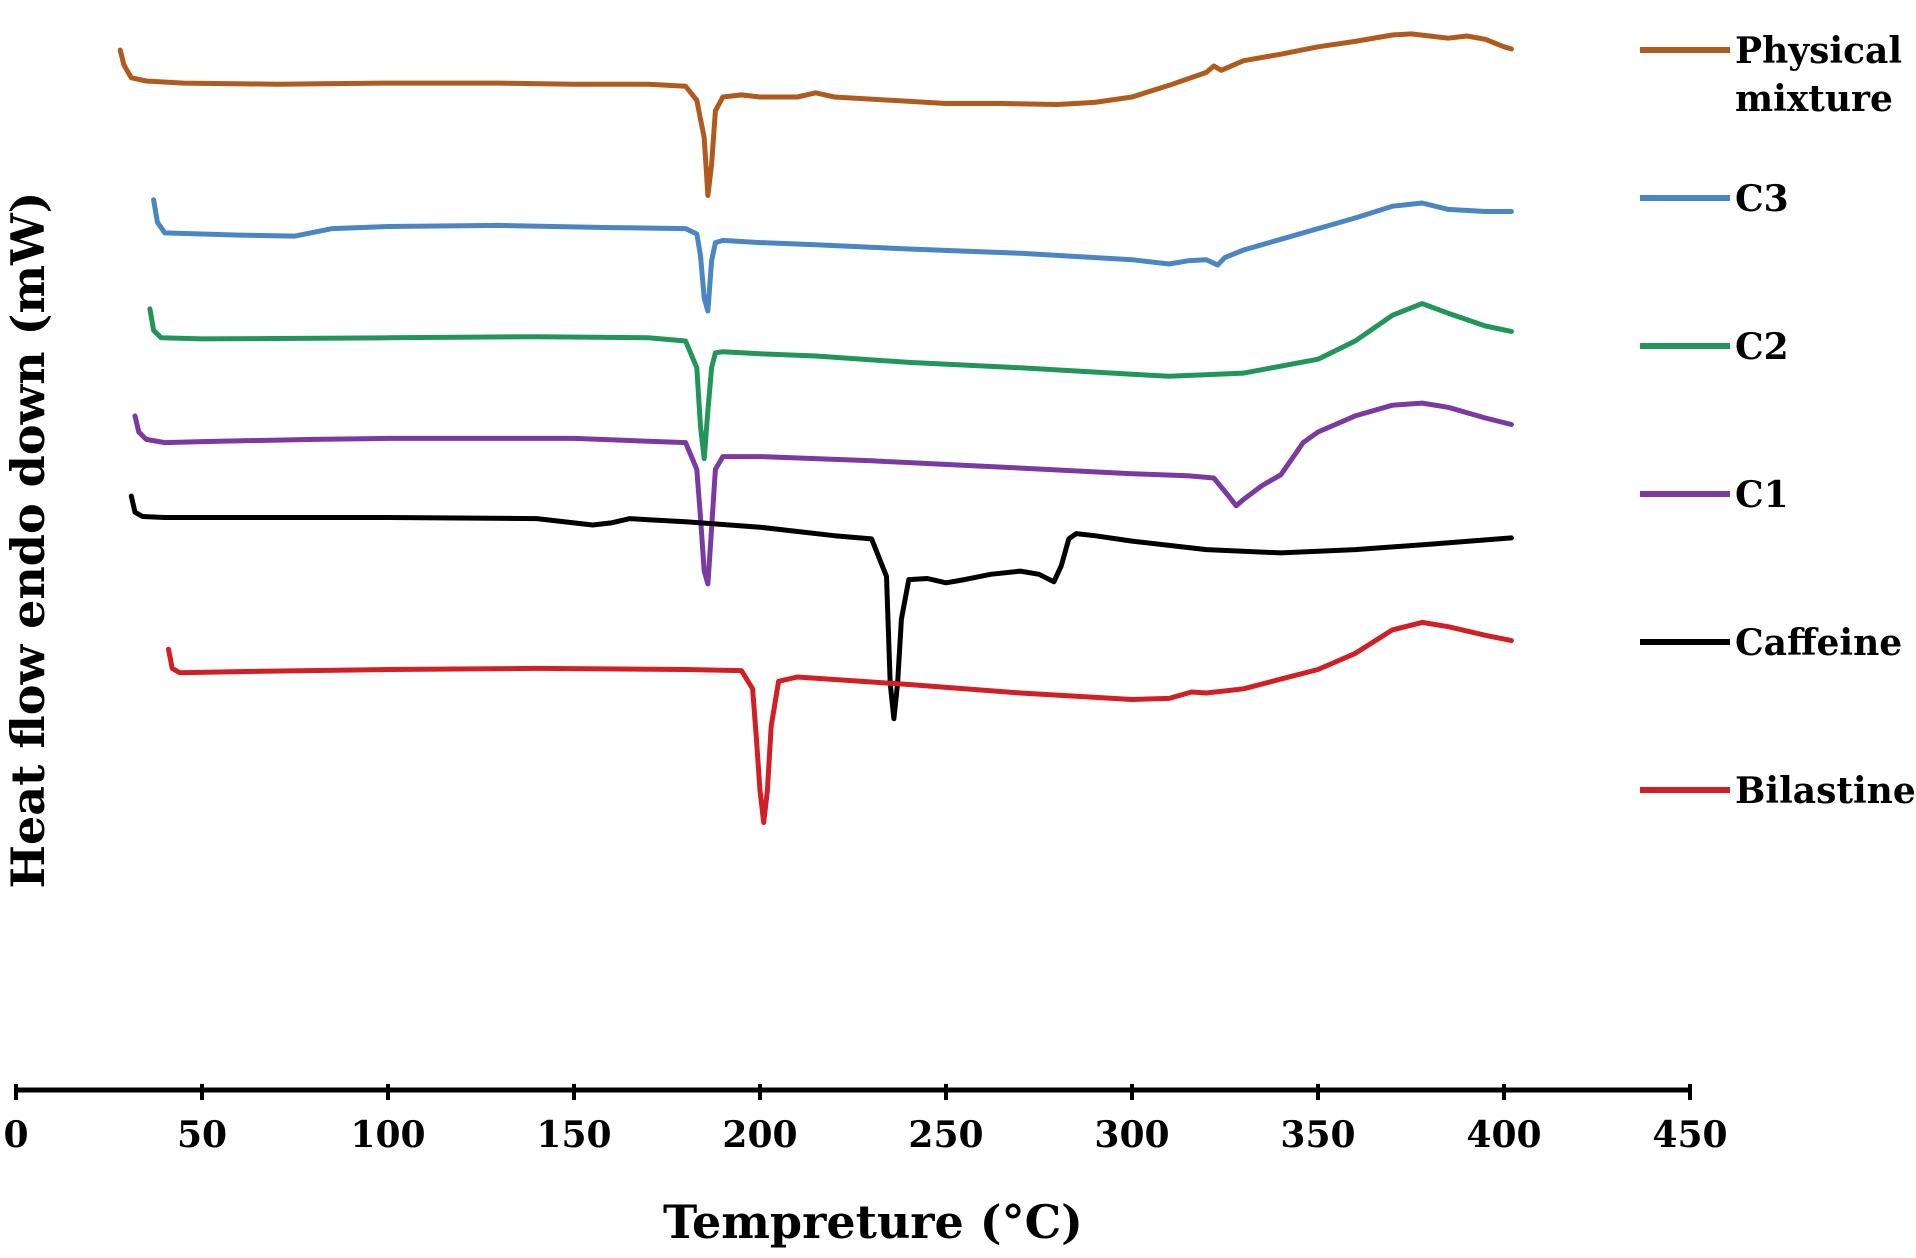 Image resolution: width=1916 pixels, height=1258 pixels. What do you see at coordinates (1714, 495) in the screenshot?
I see `legend-item: C1` at bounding box center [1714, 495].